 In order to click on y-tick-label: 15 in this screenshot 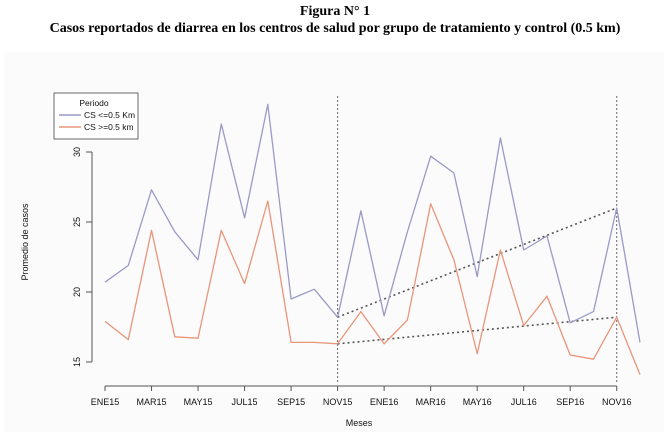, I will do `click(77, 362)`.